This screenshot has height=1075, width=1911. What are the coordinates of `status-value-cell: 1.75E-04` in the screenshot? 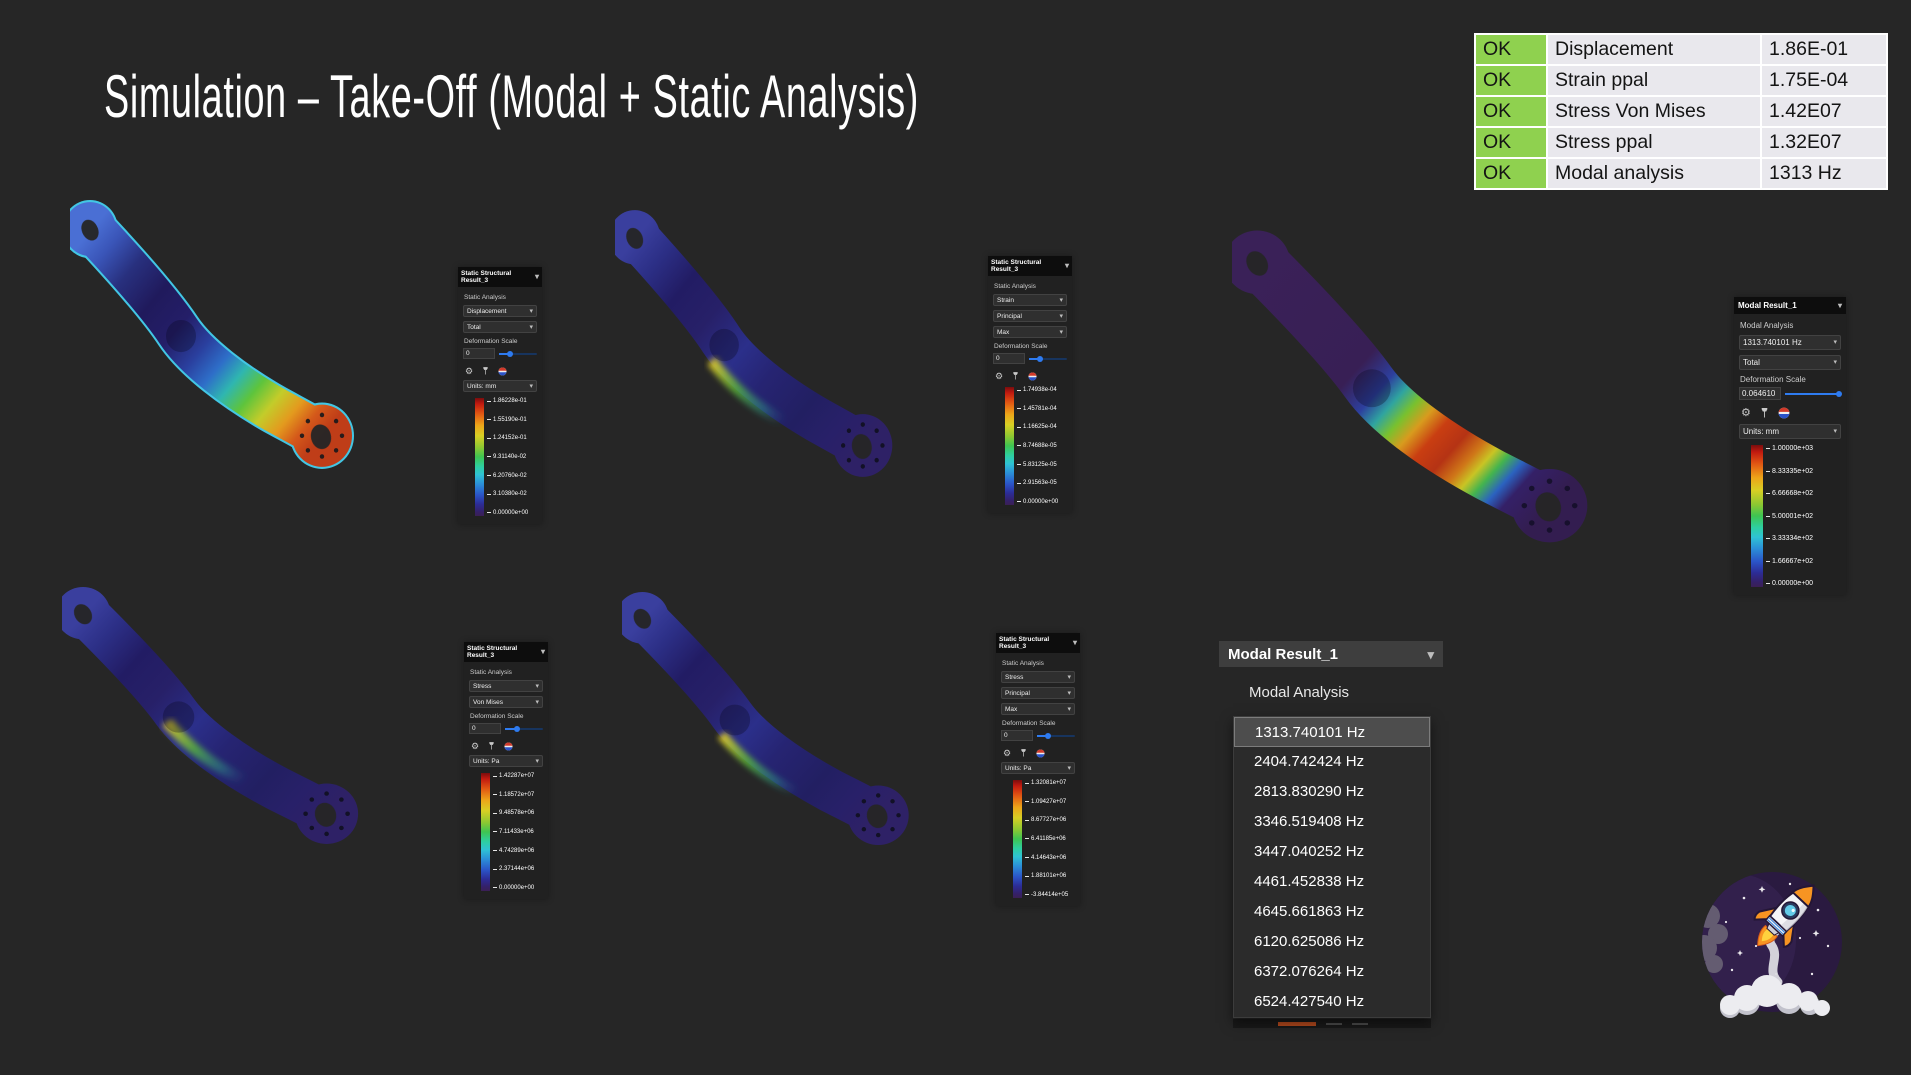 It's located at (1824, 80).